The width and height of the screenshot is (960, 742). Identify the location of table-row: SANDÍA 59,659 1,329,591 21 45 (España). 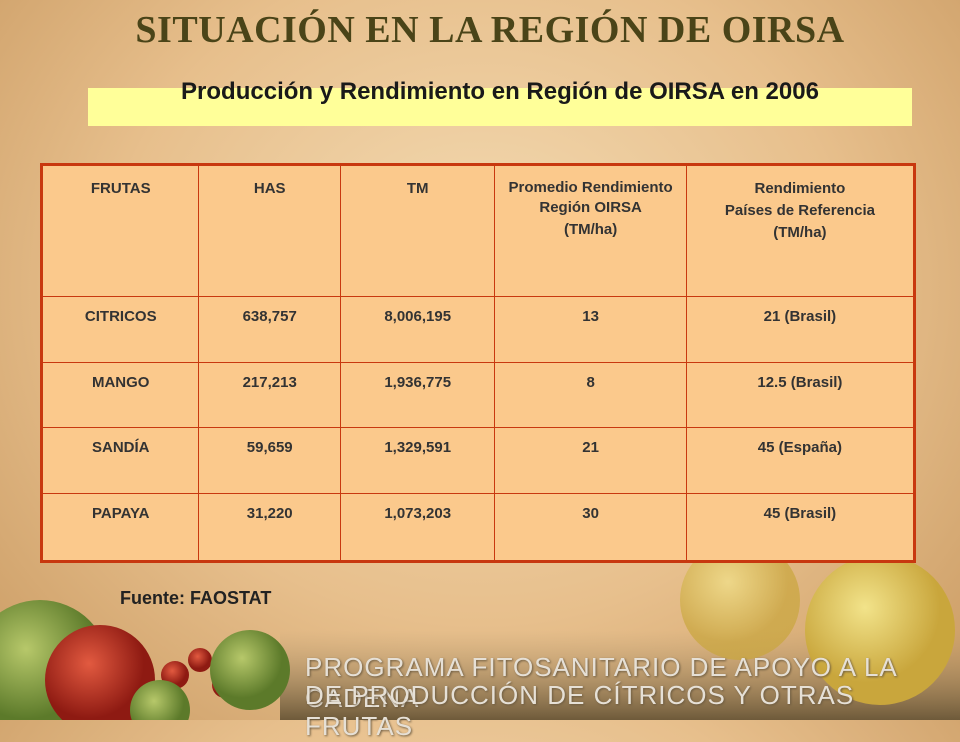
(478, 461).